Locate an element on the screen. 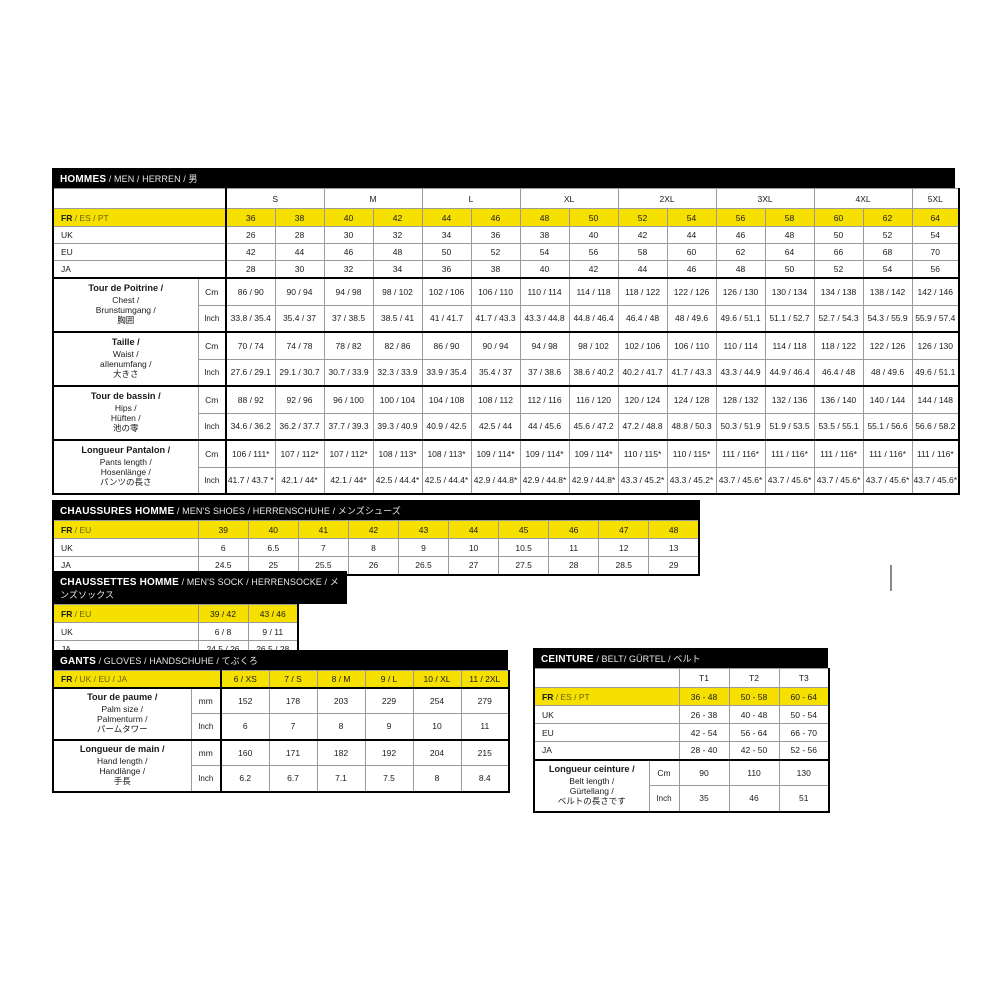 Image resolution: width=1005 pixels, height=1005 pixels. men-ja-0: 28 is located at coordinates (250, 269).